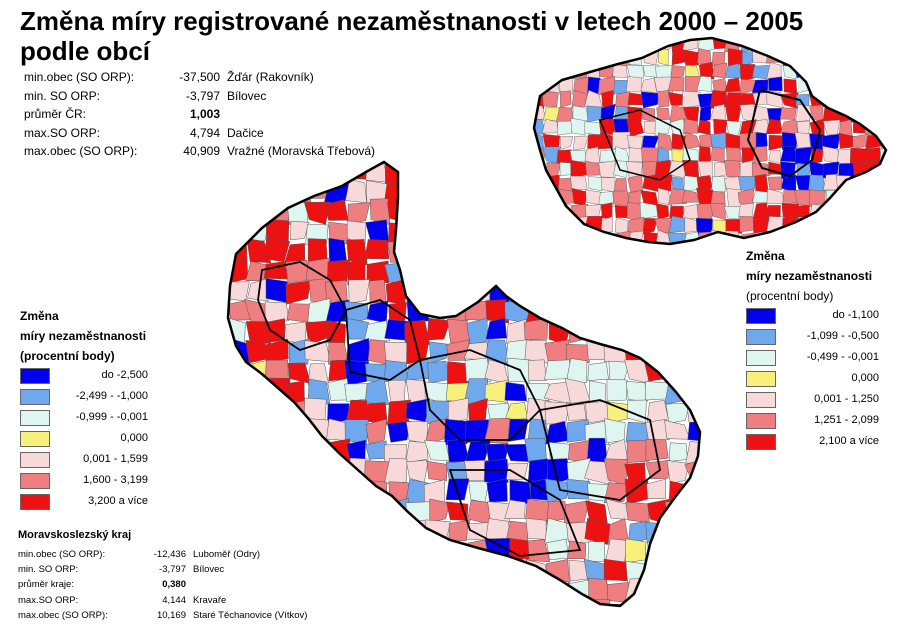  I want to click on legend-title: (procentní body), so click(67, 356).